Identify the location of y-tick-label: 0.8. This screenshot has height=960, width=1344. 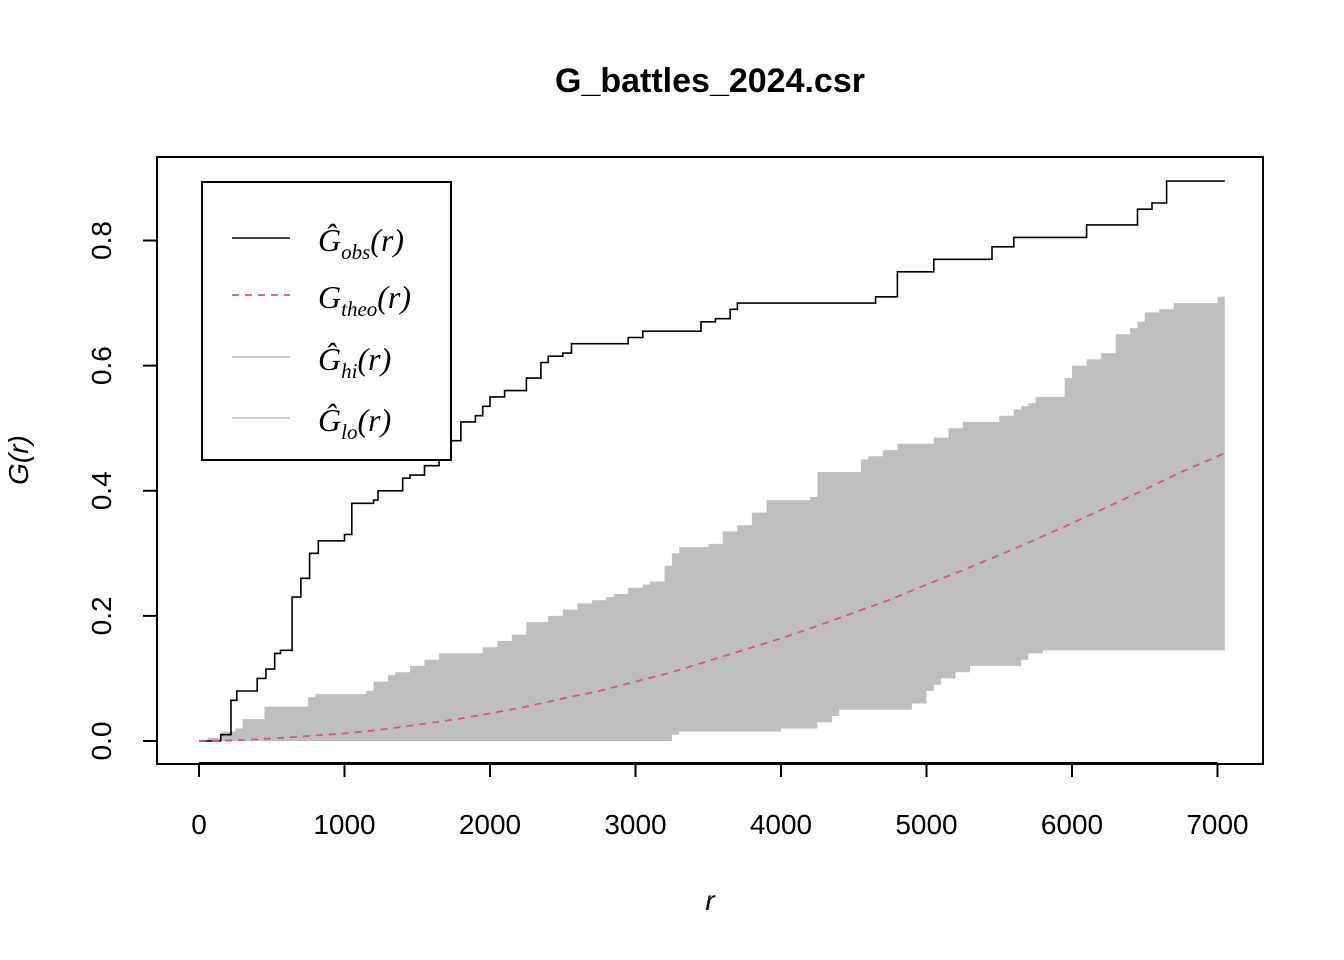
(101, 240).